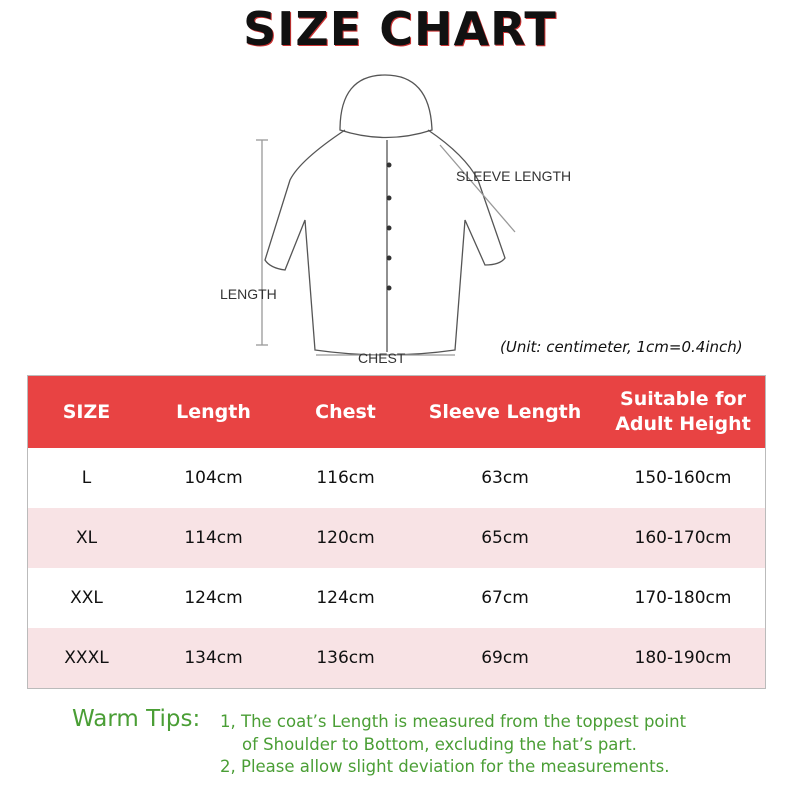  What do you see at coordinates (213, 411) in the screenshot?
I see `header-length: Length` at bounding box center [213, 411].